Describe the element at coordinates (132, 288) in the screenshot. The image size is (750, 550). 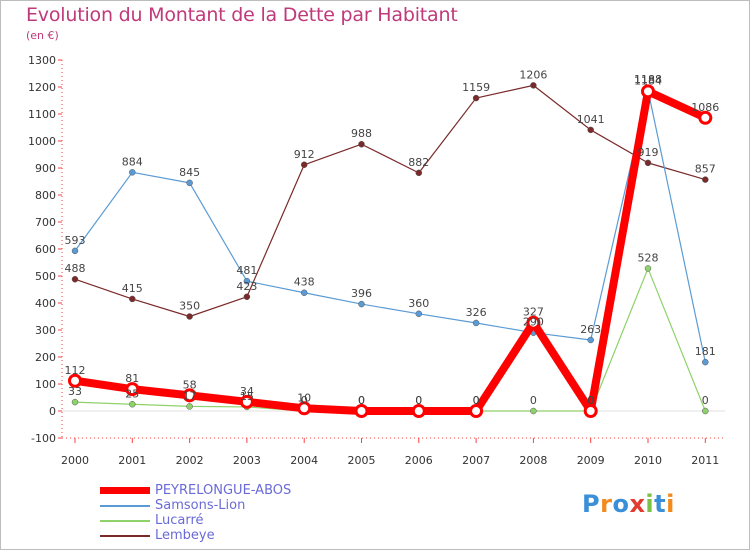
I see `data-label: 415` at that location.